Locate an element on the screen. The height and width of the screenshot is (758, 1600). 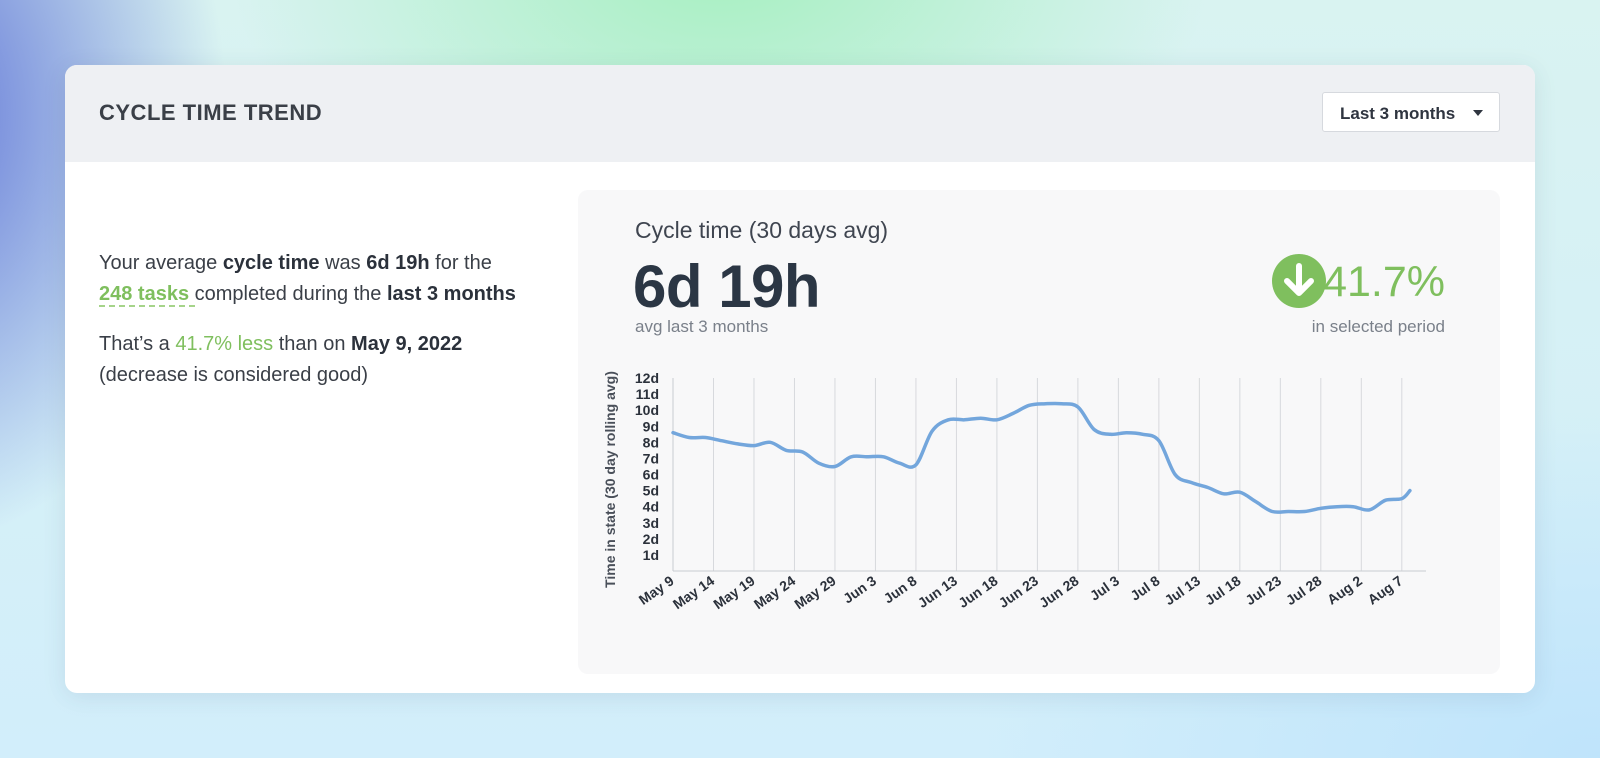
summary-text-fragment: than on is located at coordinates (312, 344).